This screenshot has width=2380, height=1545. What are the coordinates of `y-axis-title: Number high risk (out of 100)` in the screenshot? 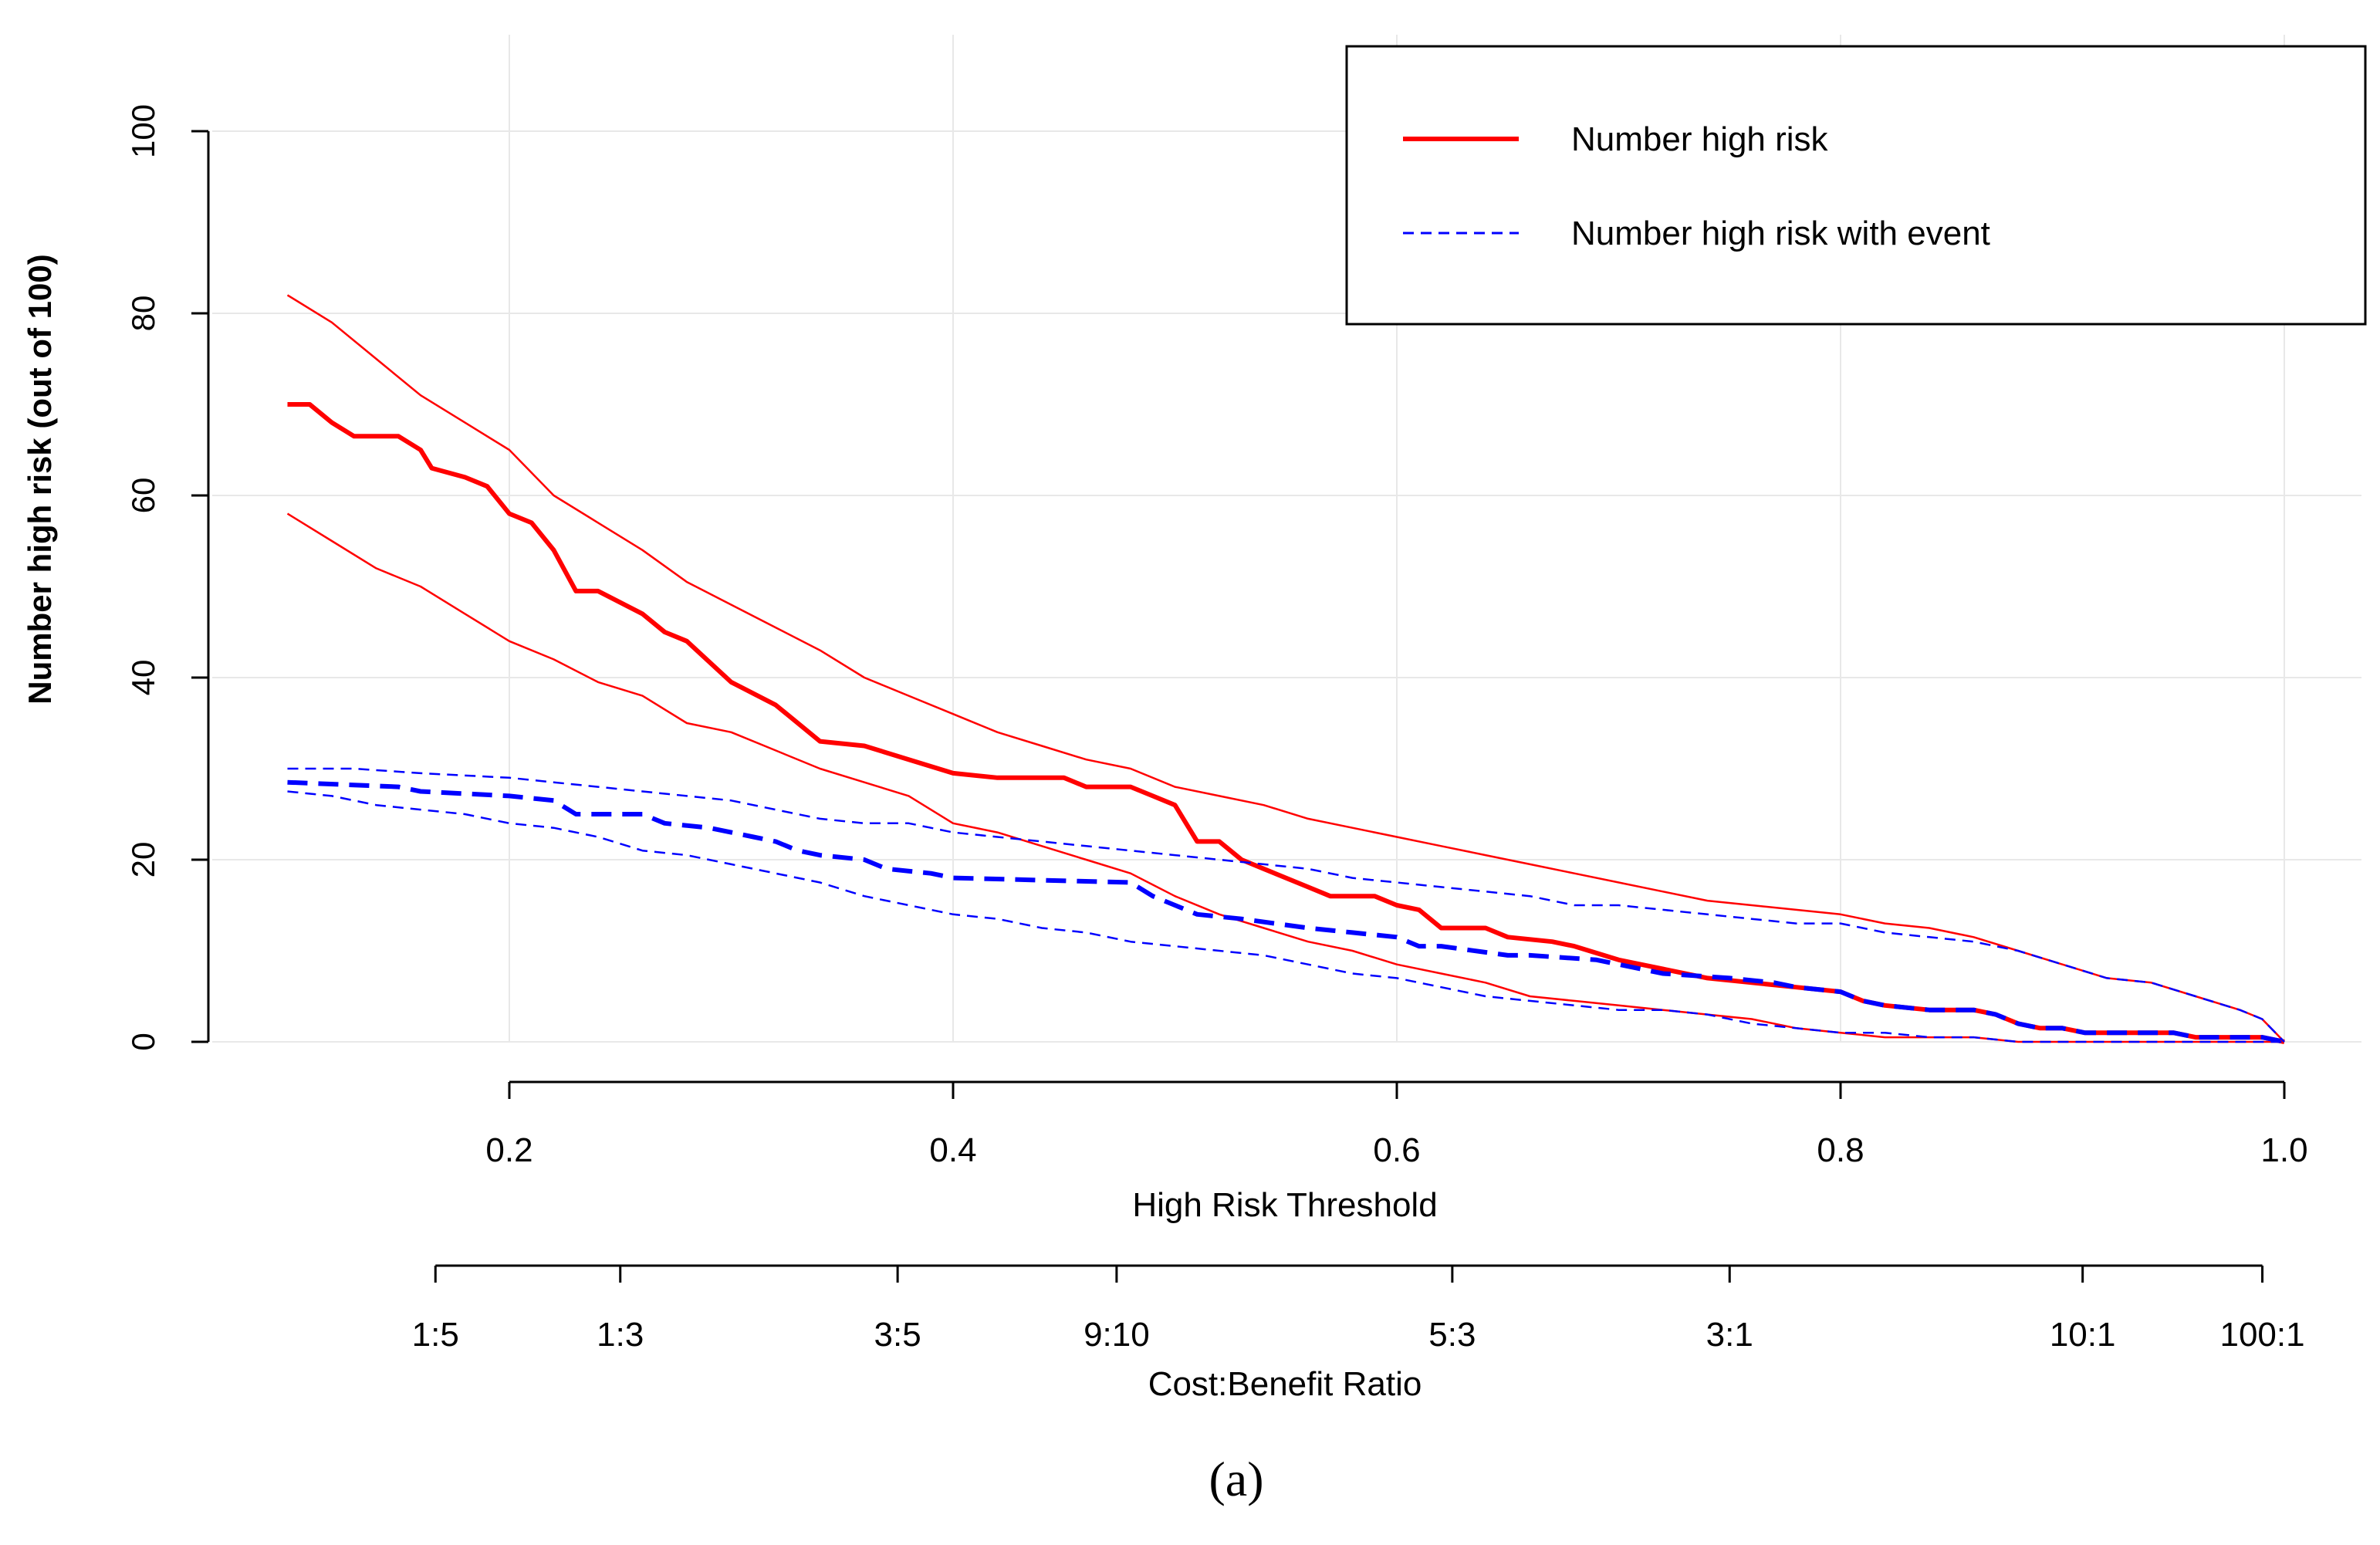 It's located at (40, 479).